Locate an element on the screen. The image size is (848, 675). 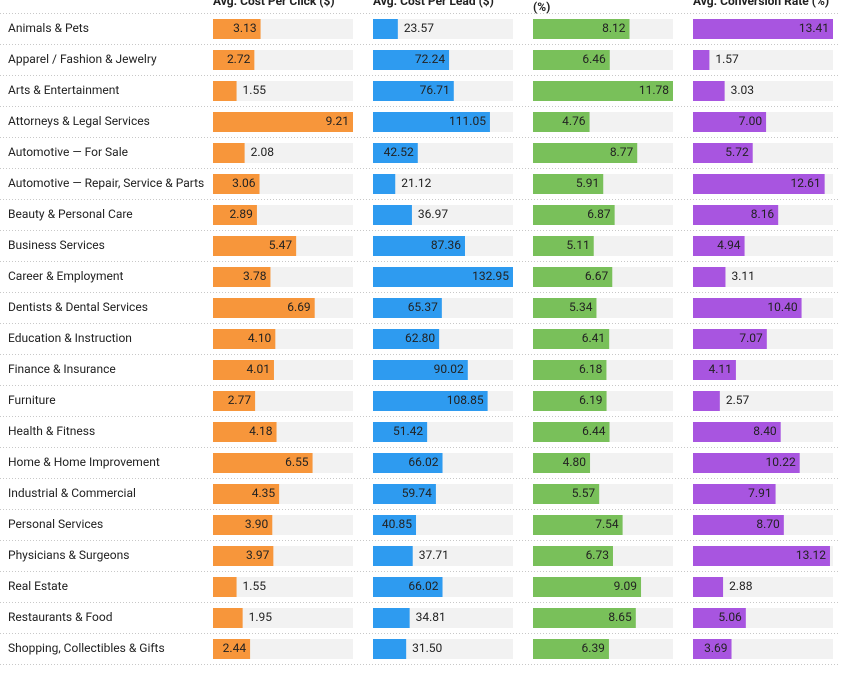
column-header: Avg. Conversion Rate (%) is located at coordinates (761, 4).